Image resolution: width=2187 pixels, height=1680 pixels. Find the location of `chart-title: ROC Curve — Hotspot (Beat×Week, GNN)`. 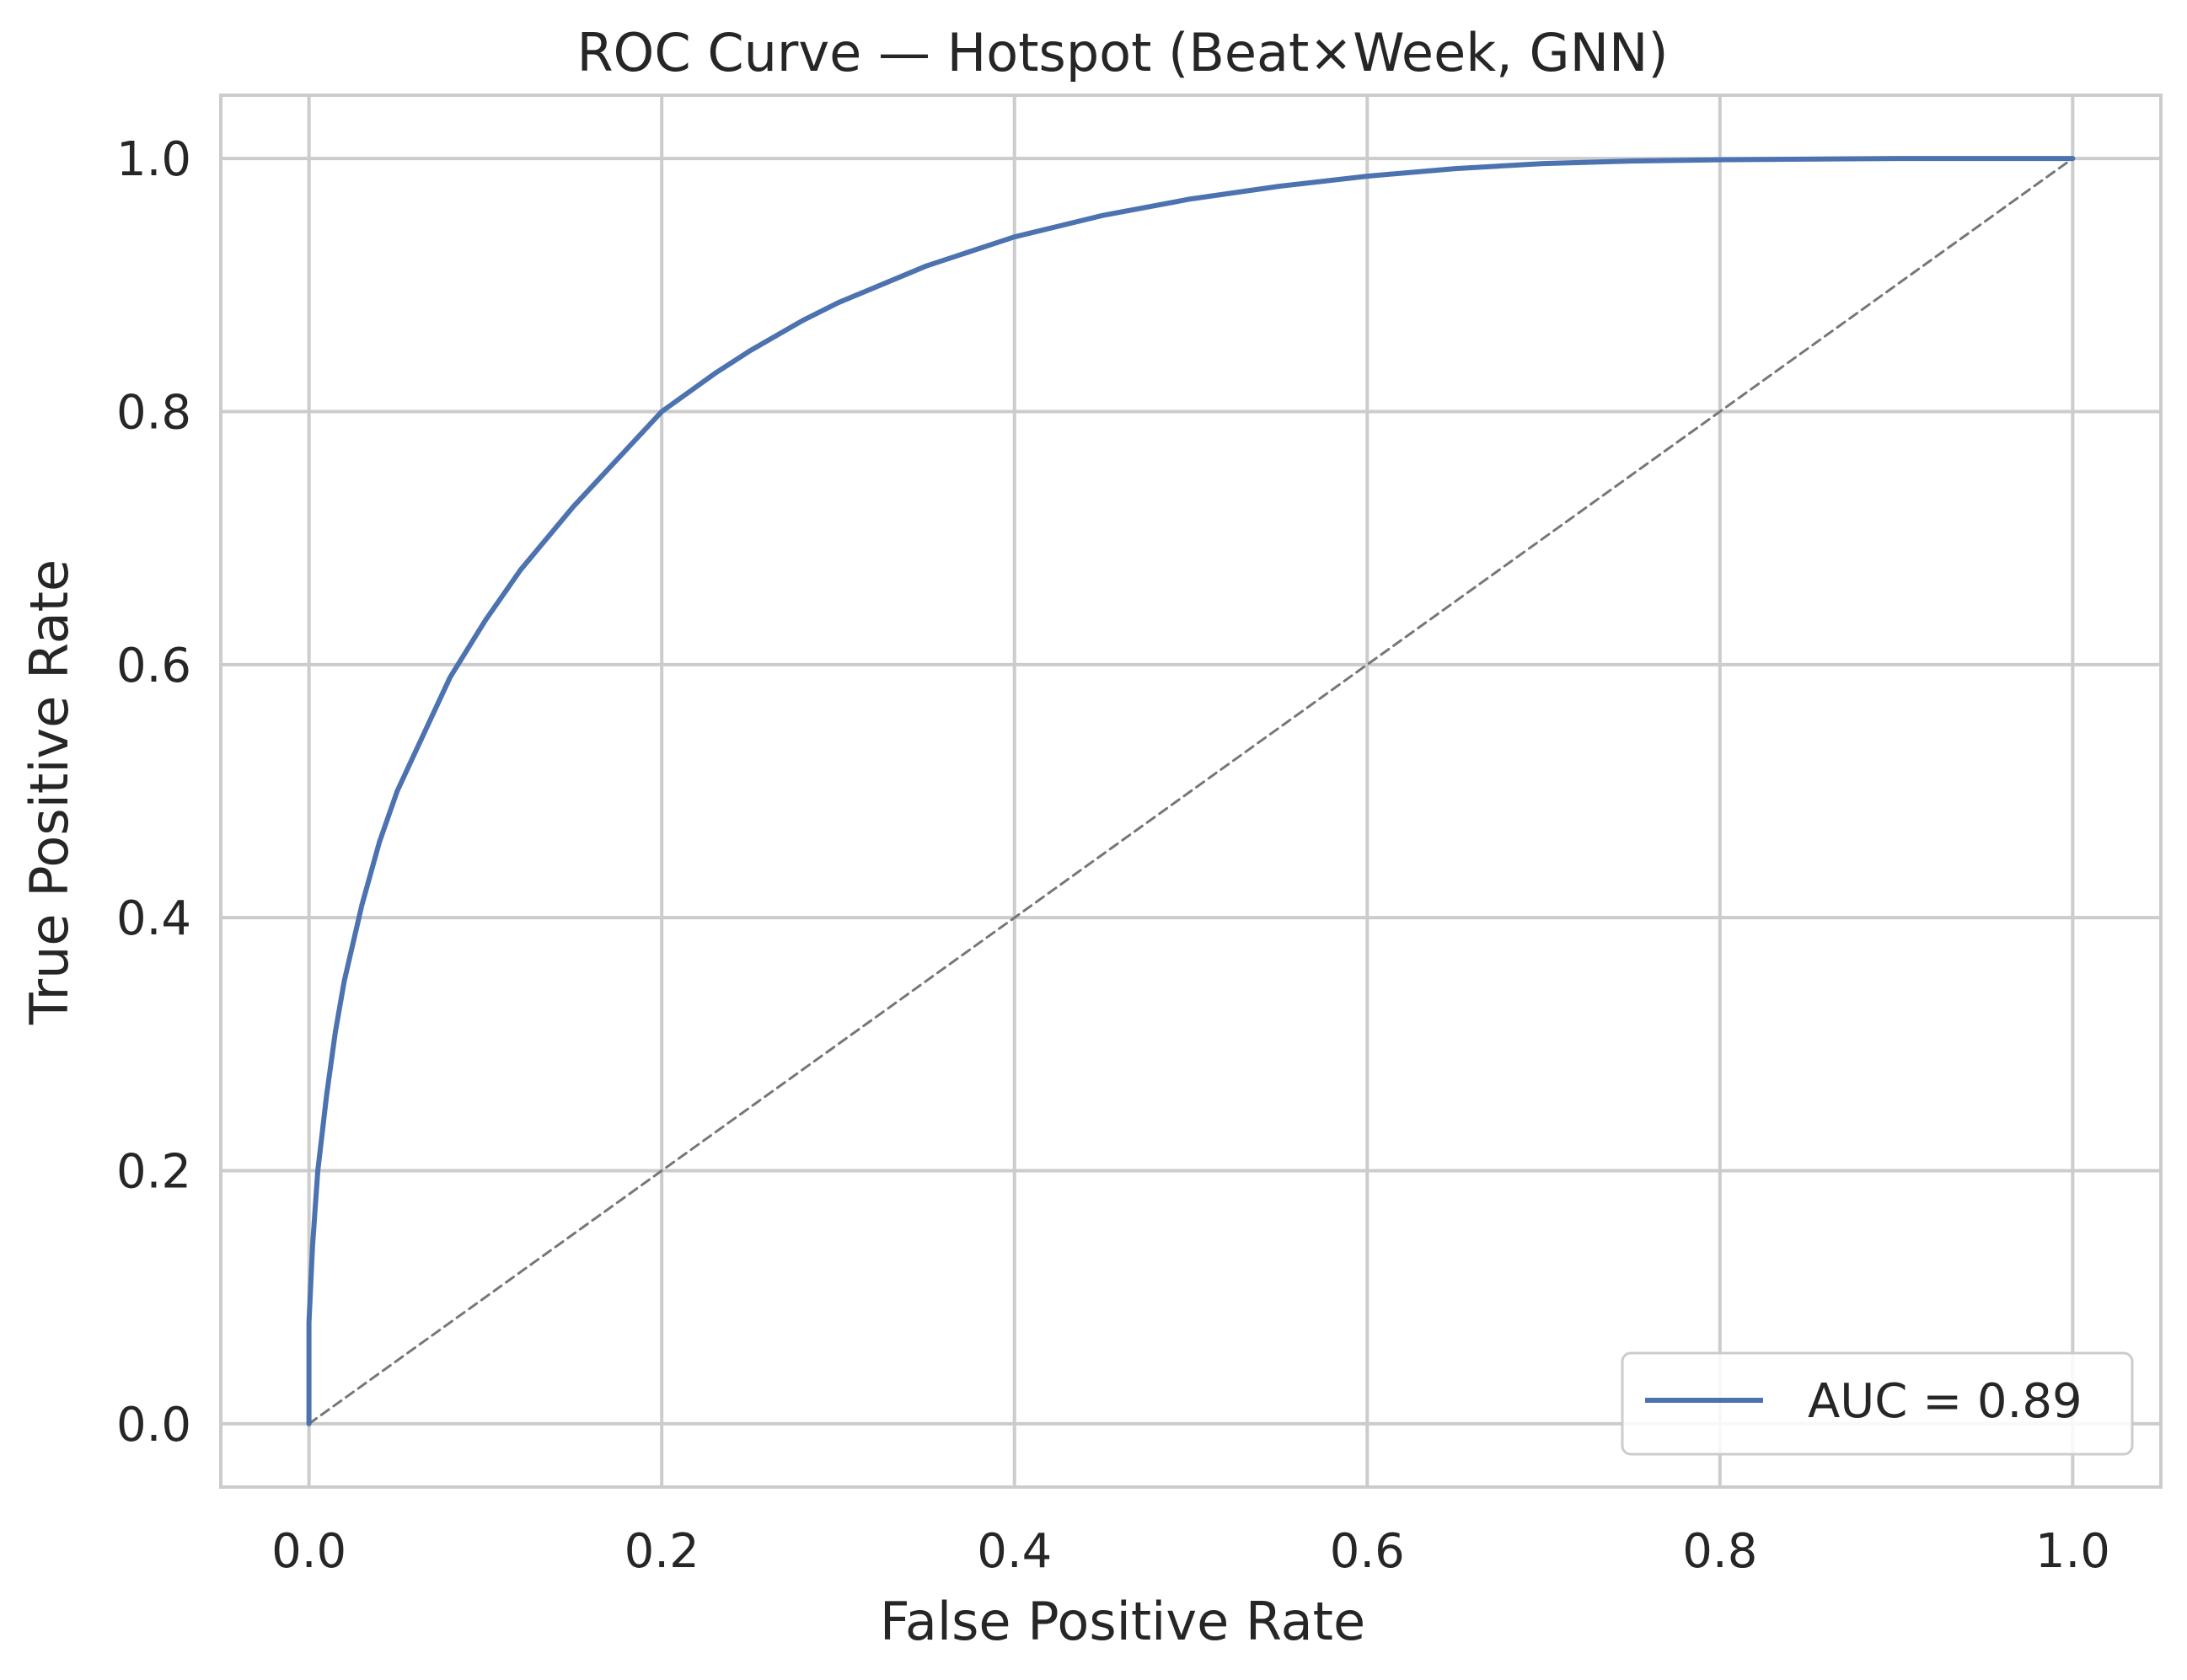

chart-title: ROC Curve — Hotspot (Beat×Week, GNN) is located at coordinates (1122, 52).